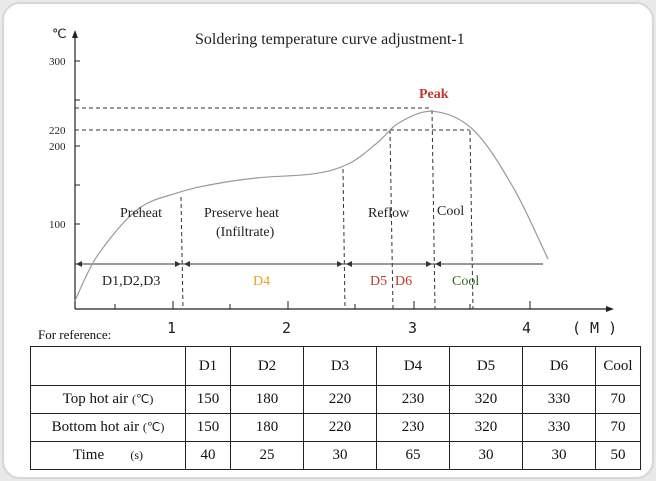 The image size is (656, 481). I want to click on phase-label-cool: Cool, so click(450, 211).